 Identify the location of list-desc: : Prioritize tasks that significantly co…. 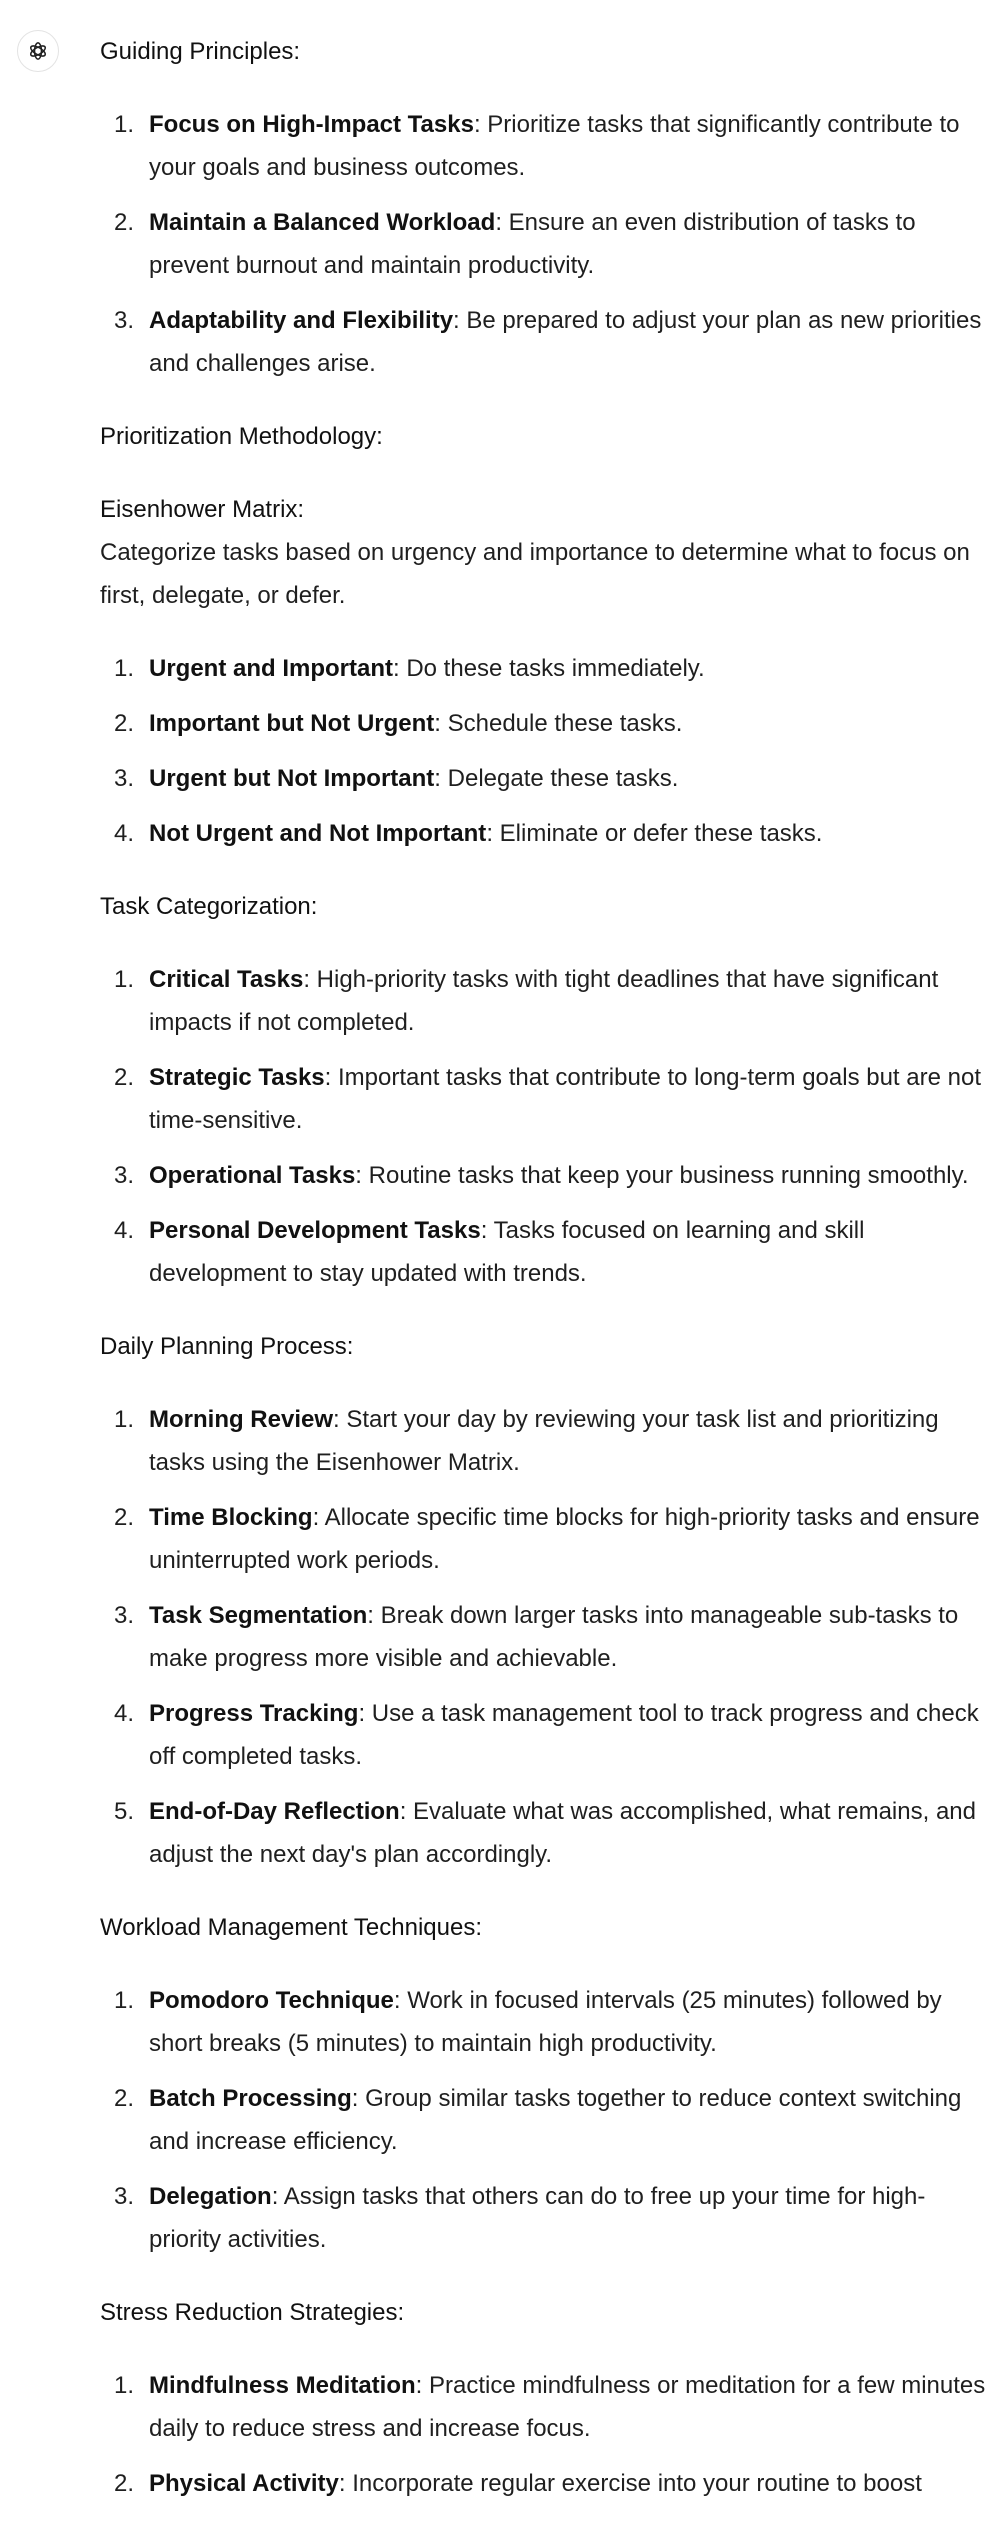
(554, 146).